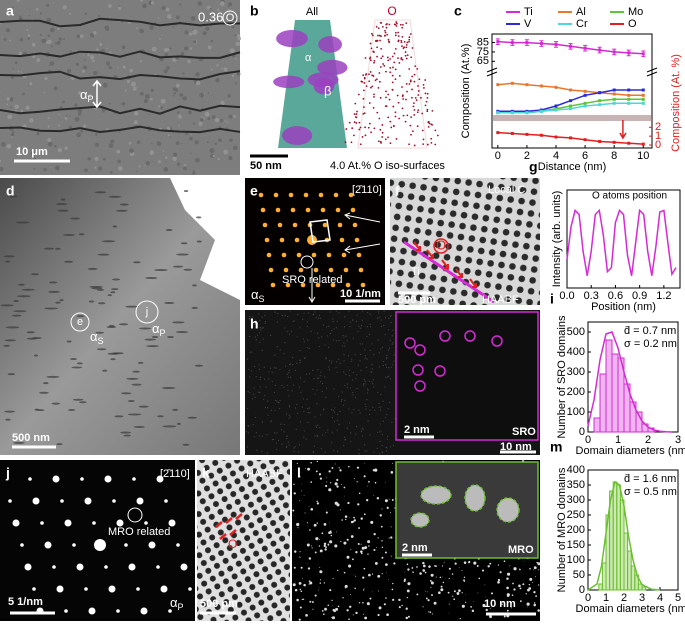 This screenshot has width=685, height=626. I want to click on phase-subscript: S, so click(101, 341).